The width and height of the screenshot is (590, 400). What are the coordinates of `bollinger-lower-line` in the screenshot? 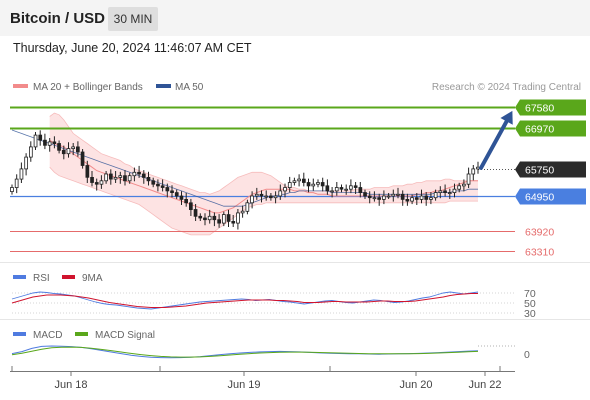 It's located at (263, 201).